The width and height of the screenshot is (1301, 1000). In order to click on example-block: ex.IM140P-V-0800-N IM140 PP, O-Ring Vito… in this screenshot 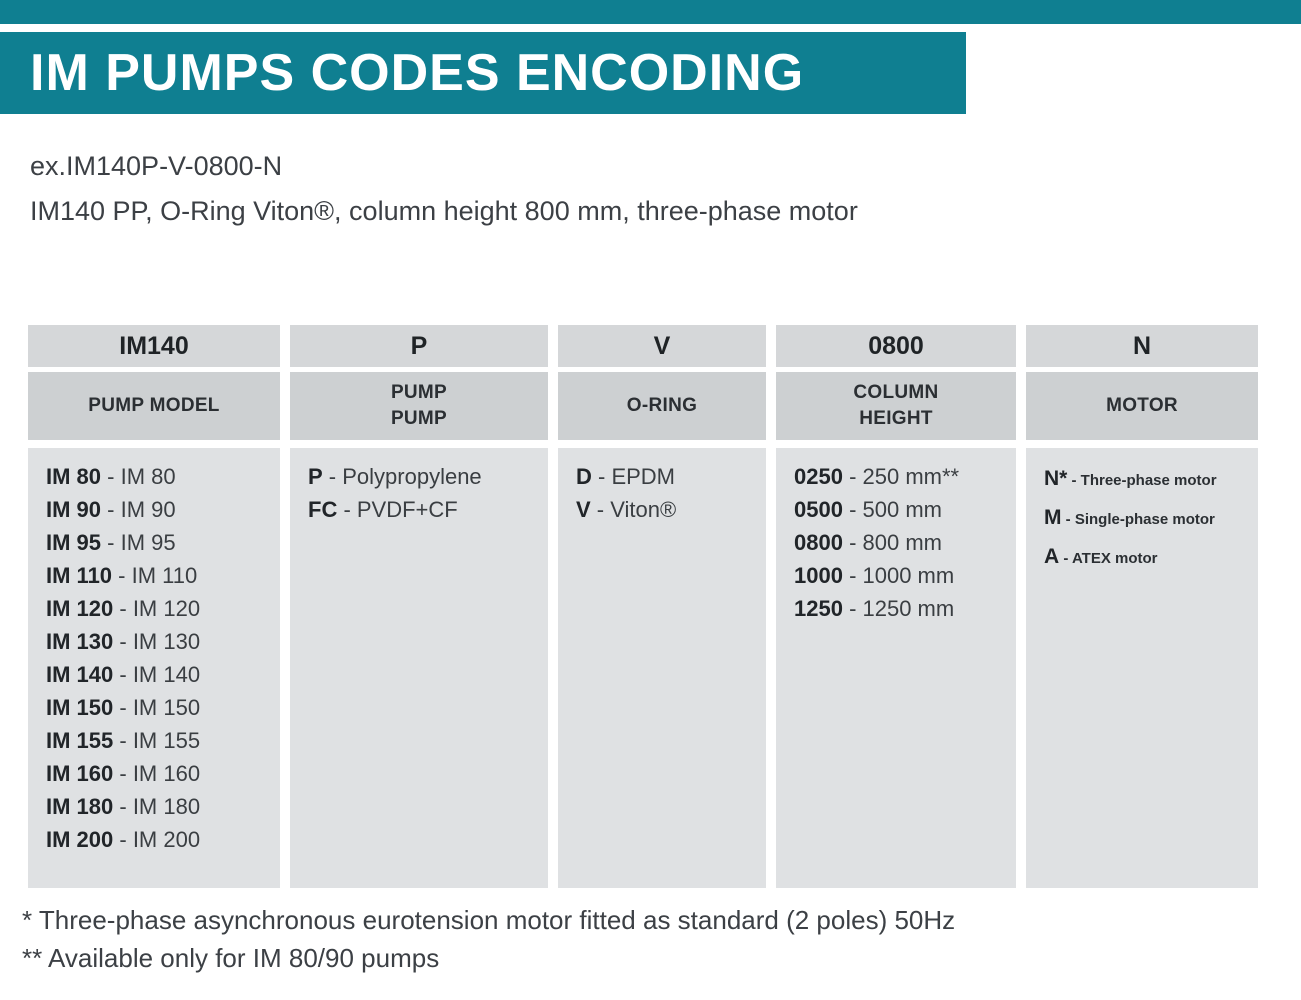, I will do `click(665, 188)`.